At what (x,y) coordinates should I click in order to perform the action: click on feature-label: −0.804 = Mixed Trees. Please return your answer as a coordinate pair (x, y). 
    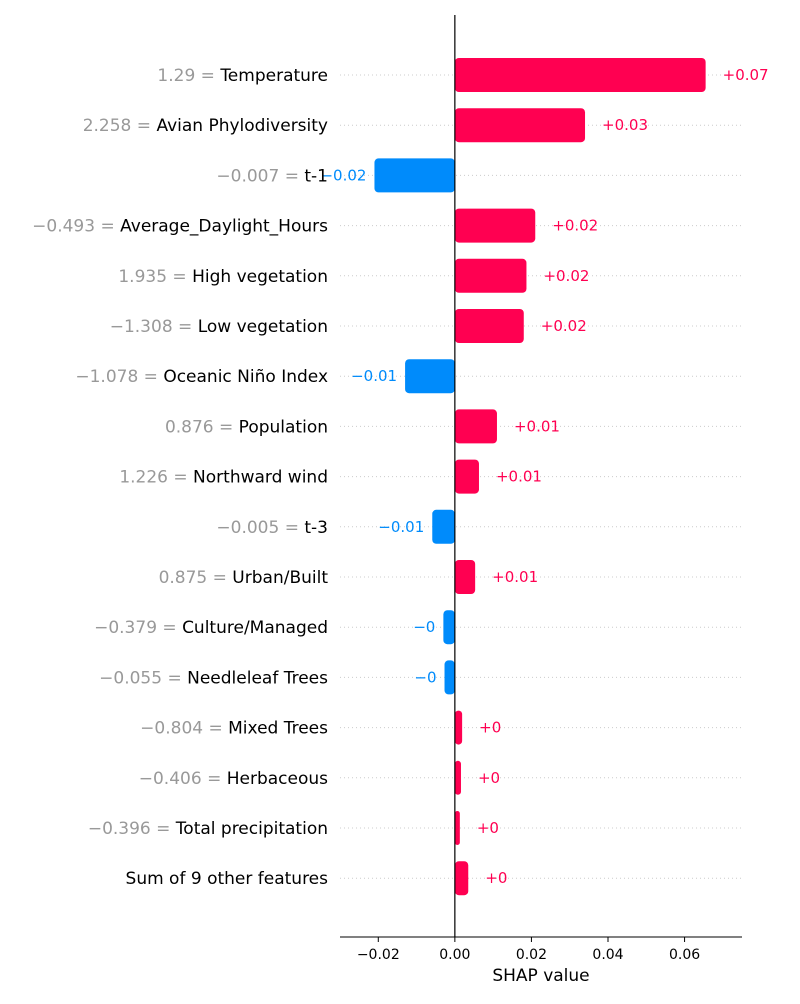
    Looking at the image, I should click on (234, 729).